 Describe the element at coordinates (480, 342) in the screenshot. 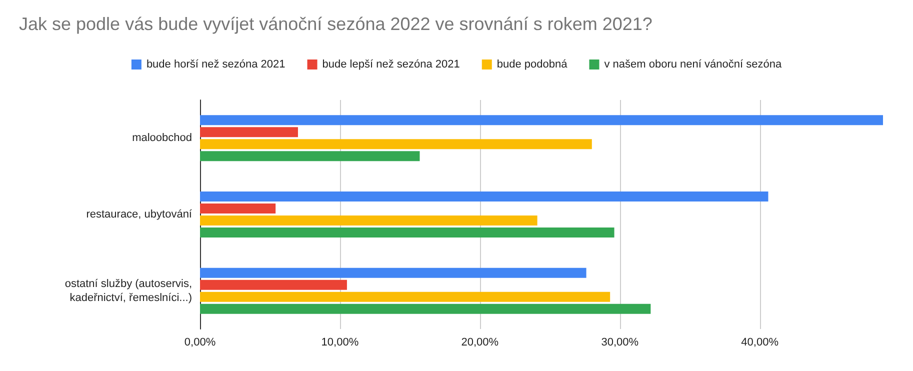

I see `x-tick-label: 20,00%` at that location.